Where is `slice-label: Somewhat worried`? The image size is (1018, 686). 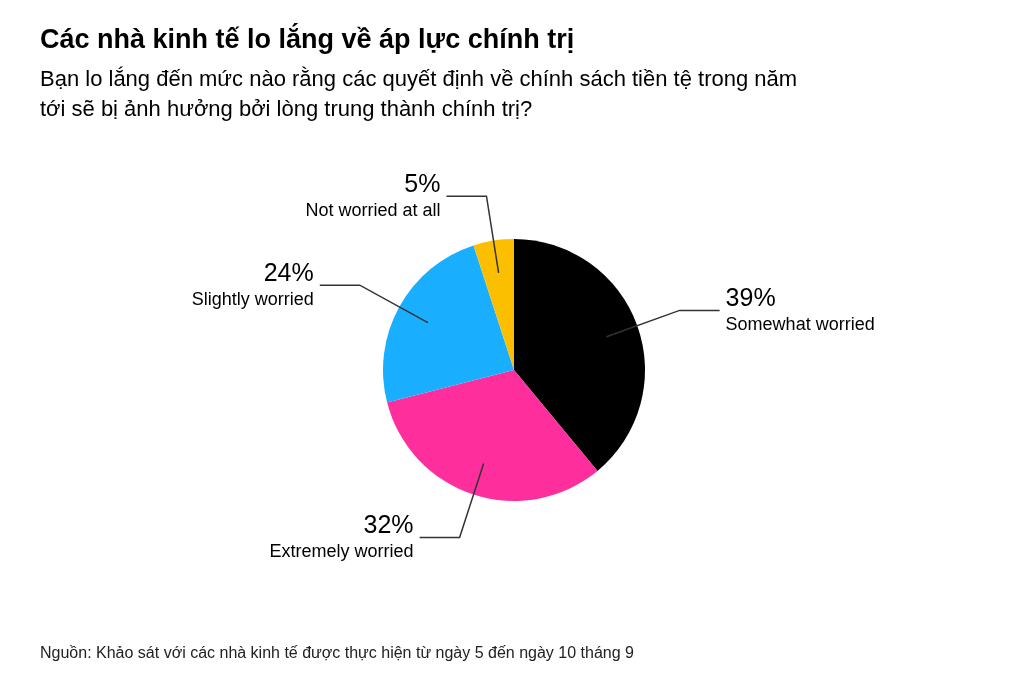
slice-label: Somewhat worried is located at coordinates (800, 324).